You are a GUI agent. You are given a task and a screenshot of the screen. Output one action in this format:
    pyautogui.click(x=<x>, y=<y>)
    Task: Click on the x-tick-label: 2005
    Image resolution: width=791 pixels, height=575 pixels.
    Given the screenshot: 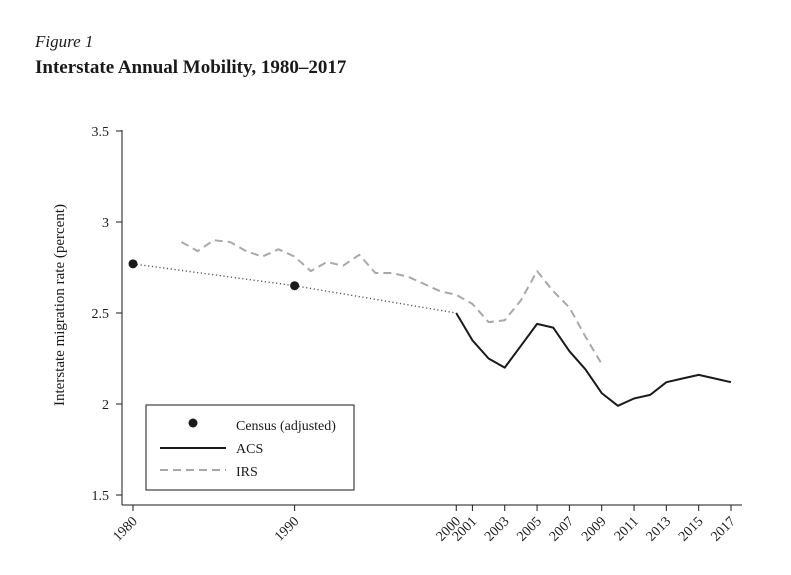 What is the action you would take?
    pyautogui.click(x=529, y=529)
    